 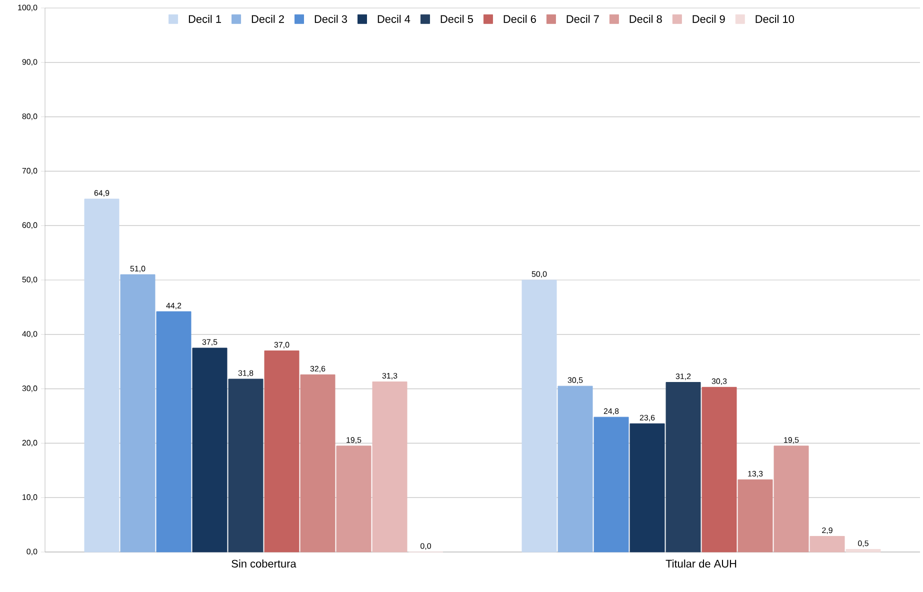 What do you see at coordinates (520, 18) in the screenshot?
I see `legend-label: Decil 6` at bounding box center [520, 18].